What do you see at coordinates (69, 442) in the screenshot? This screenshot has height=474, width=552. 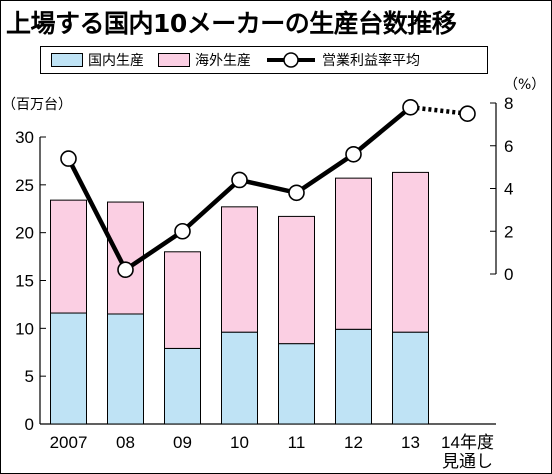 I see `x-axis-tick-label: 2007` at bounding box center [69, 442].